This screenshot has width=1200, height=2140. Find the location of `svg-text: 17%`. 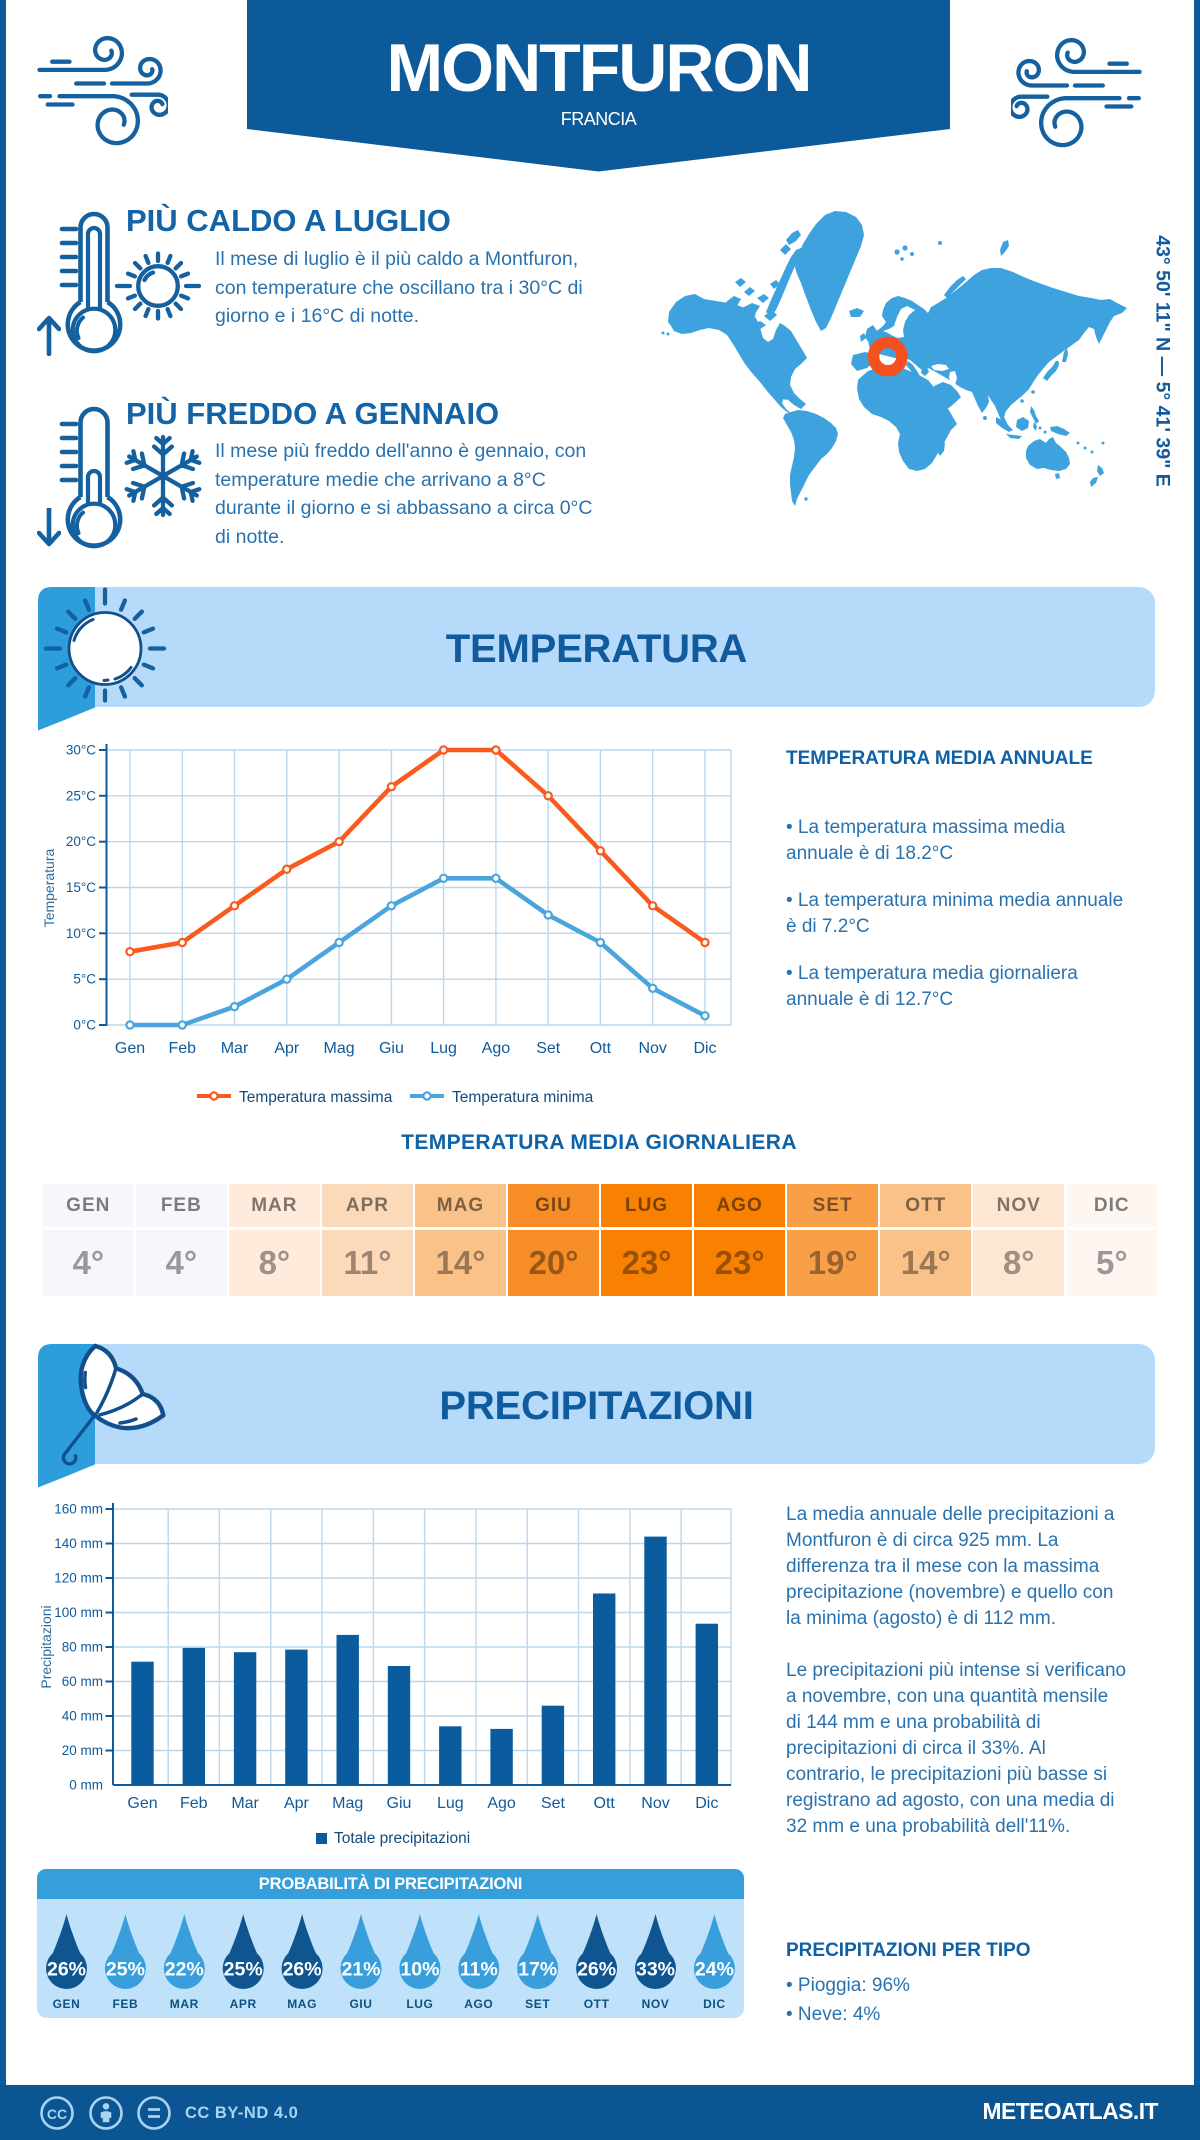

svg-text: 17% is located at coordinates (537, 1970).